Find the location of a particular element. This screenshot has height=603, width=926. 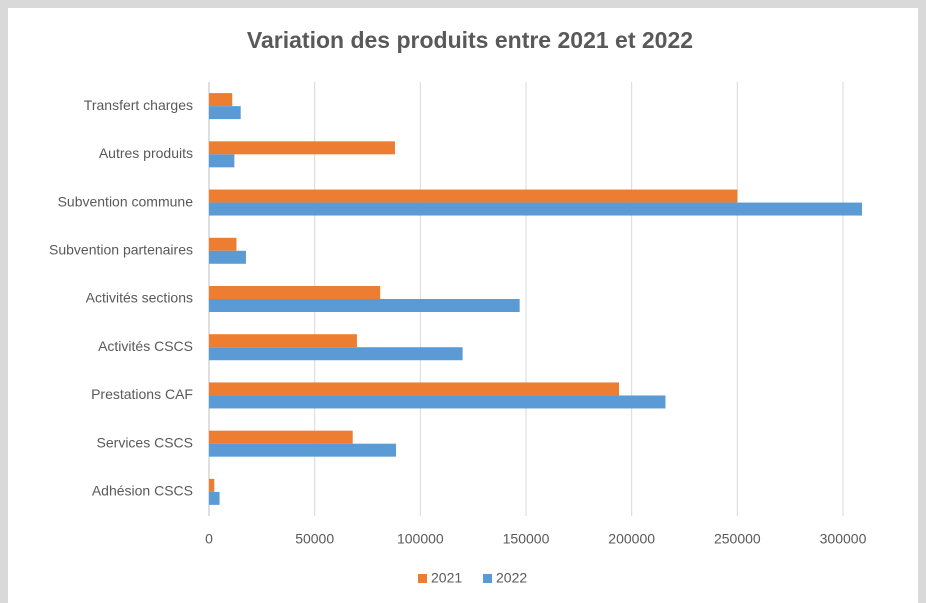

x-tick-label: 0 is located at coordinates (209, 539).